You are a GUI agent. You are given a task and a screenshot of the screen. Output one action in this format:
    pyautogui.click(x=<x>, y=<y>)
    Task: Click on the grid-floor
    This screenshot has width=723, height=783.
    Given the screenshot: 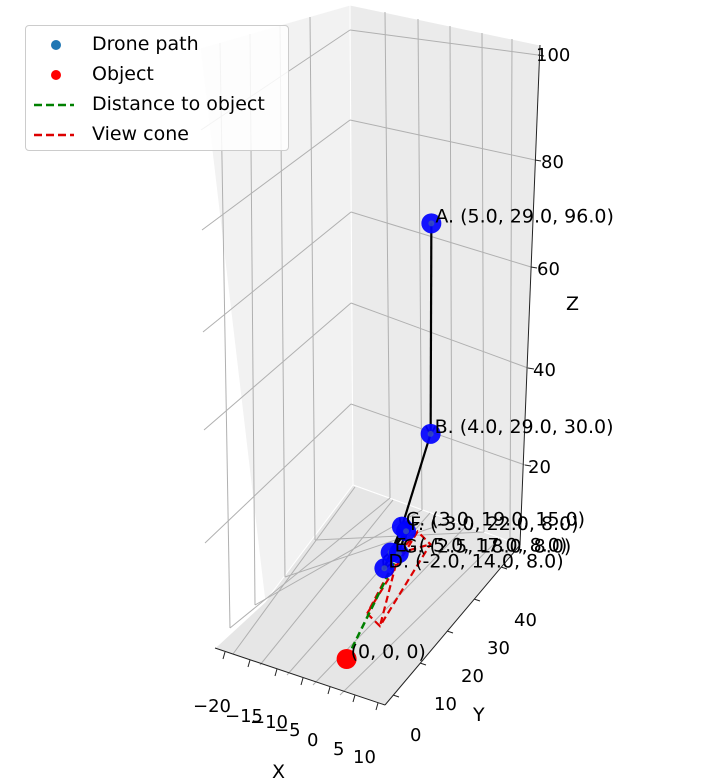 What is the action you would take?
    pyautogui.click(x=365, y=591)
    